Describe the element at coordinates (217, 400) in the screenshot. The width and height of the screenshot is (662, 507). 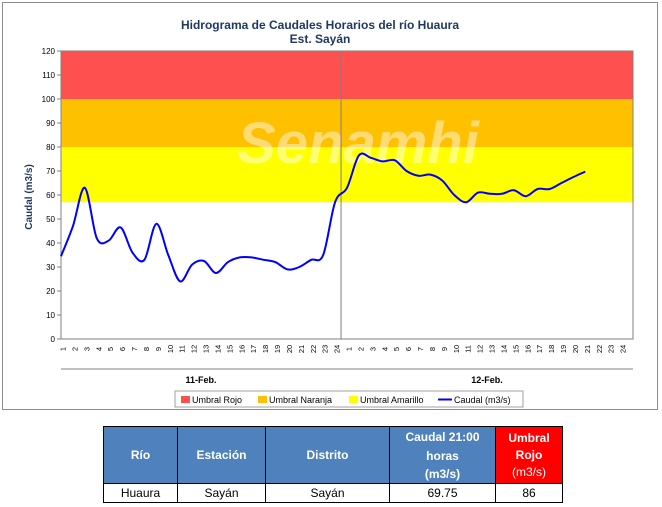
I see `legend-label: Umbral Rojo` at that location.